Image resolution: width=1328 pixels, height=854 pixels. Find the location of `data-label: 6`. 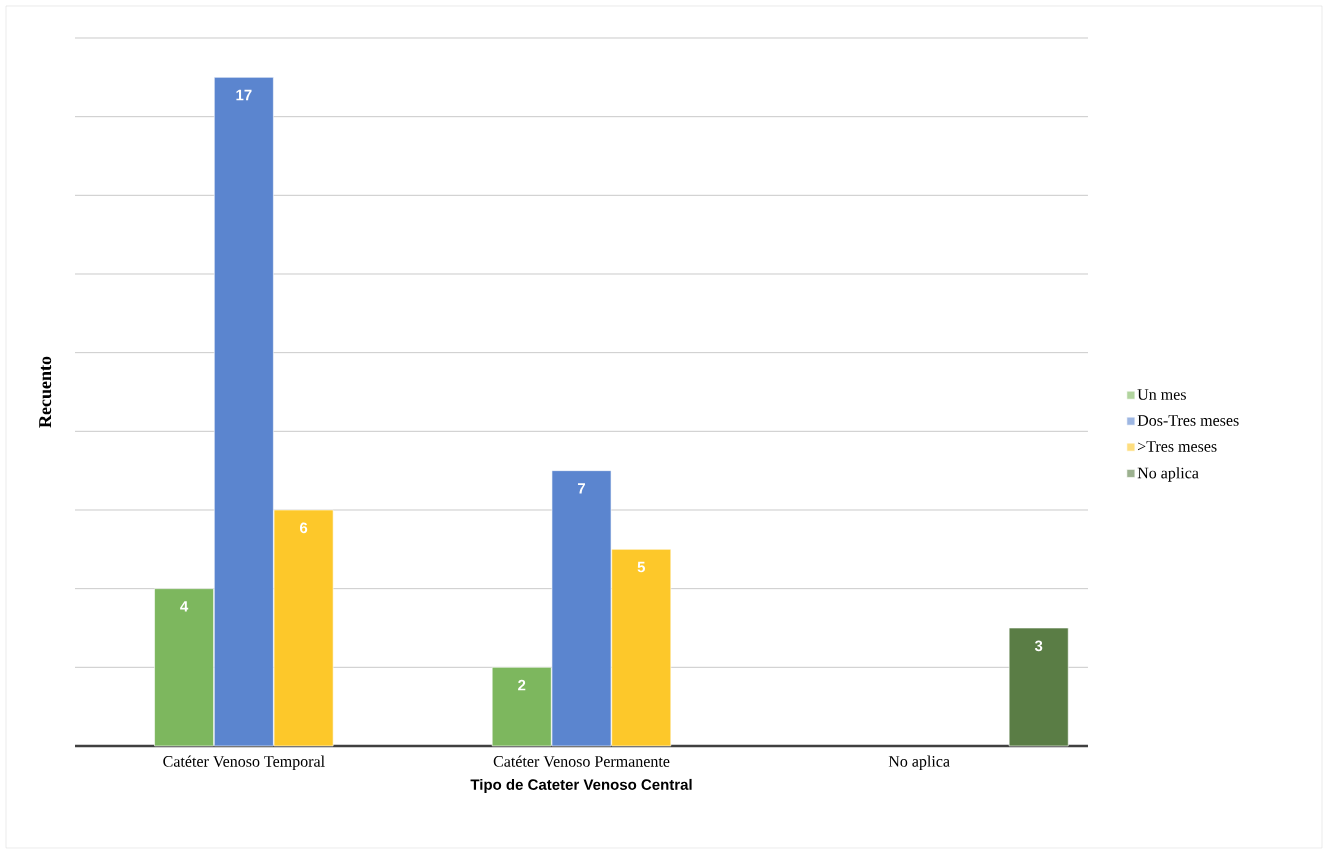

data-label: 6 is located at coordinates (303, 528).